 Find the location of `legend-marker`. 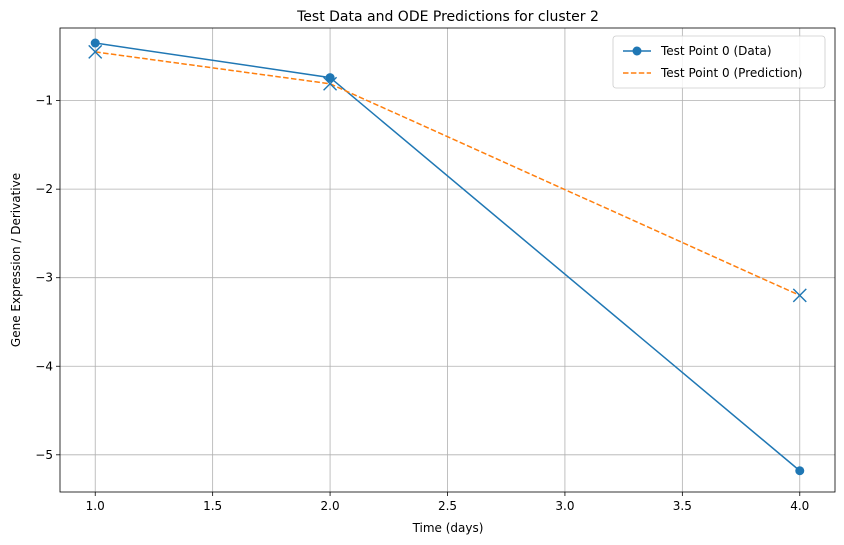

legend-marker is located at coordinates (637, 51).